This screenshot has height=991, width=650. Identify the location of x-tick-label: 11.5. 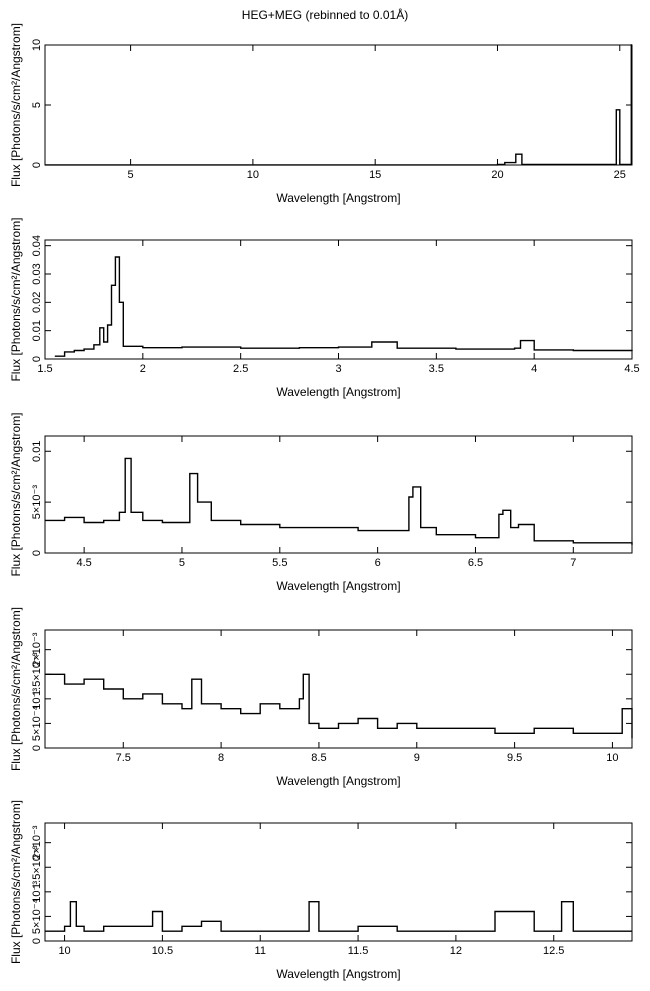
(358, 951).